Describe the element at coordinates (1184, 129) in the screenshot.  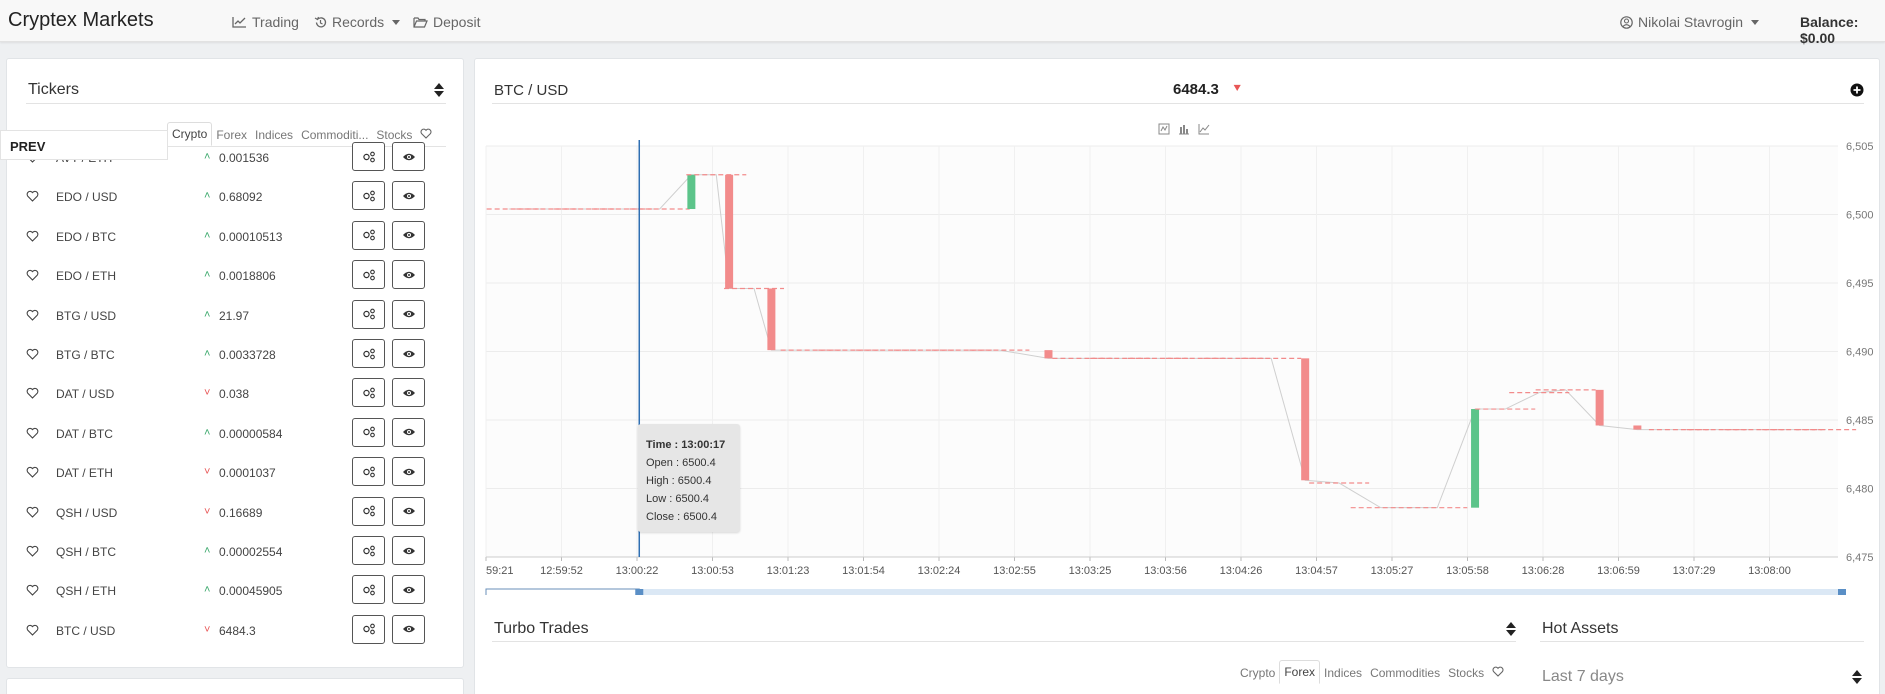
I see `chart-type-bar-icon` at that location.